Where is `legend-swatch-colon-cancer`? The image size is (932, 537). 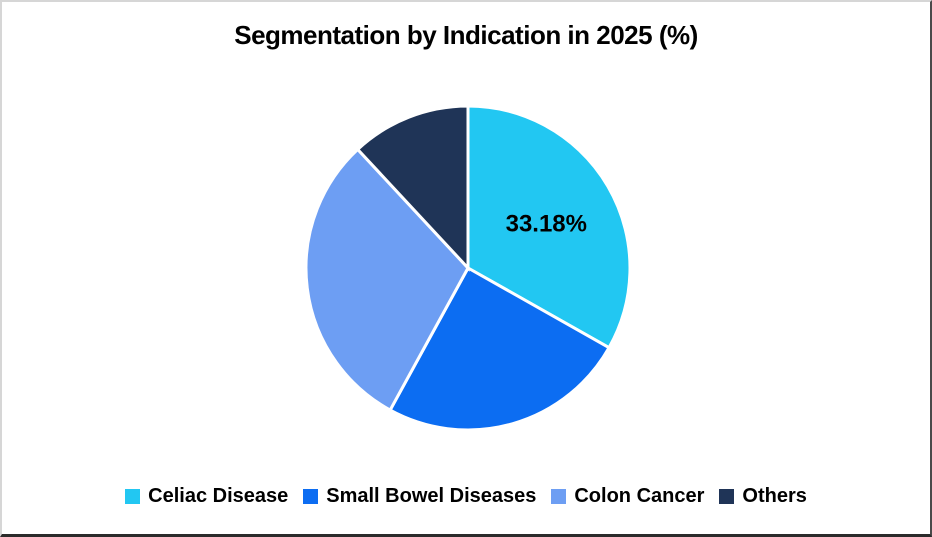 legend-swatch-colon-cancer is located at coordinates (559, 496).